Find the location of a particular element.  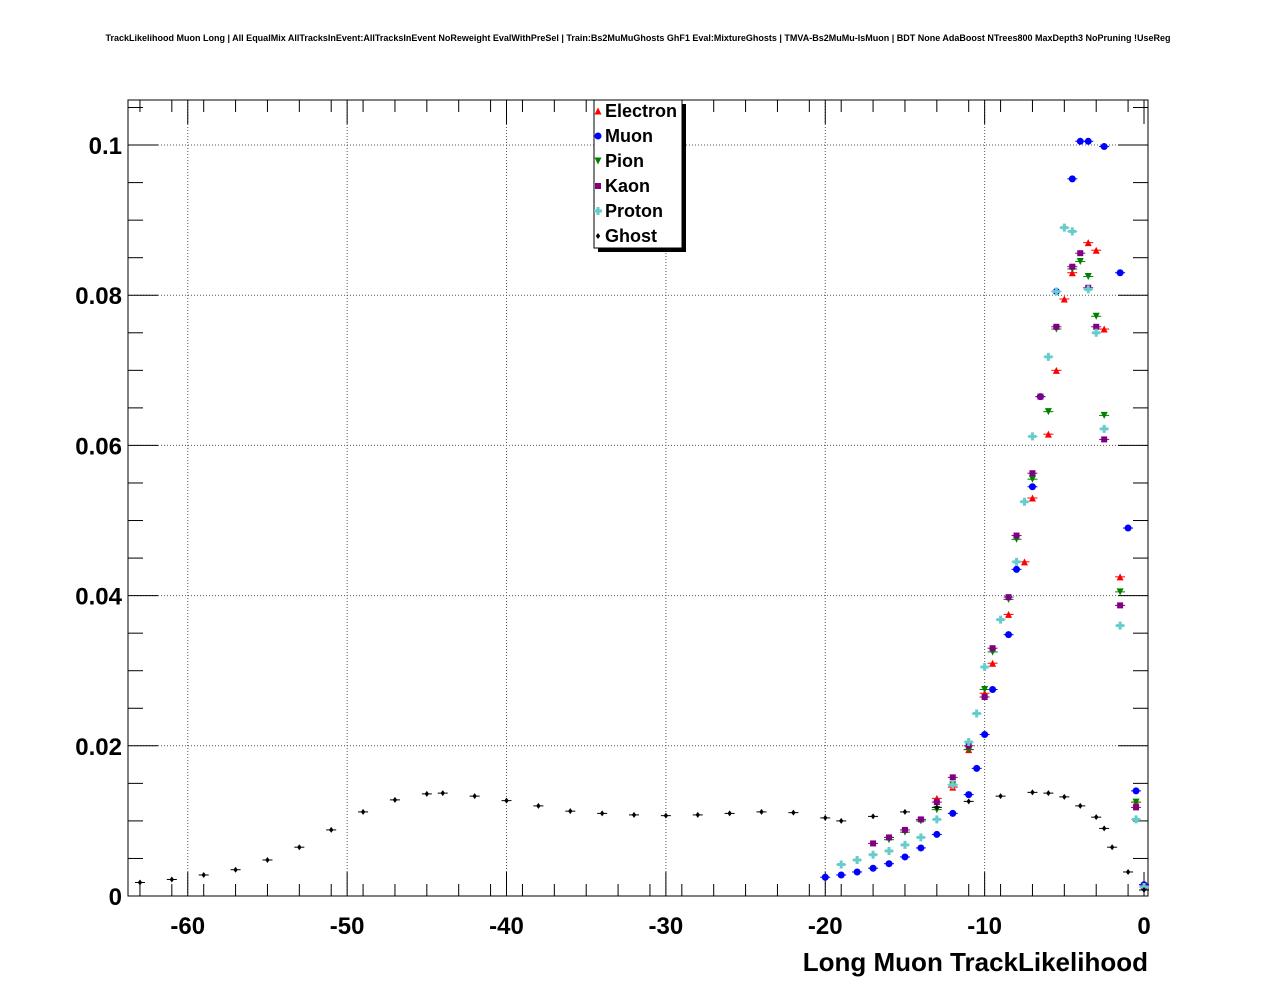

legend-label-ghost: Ghost is located at coordinates (631, 236).